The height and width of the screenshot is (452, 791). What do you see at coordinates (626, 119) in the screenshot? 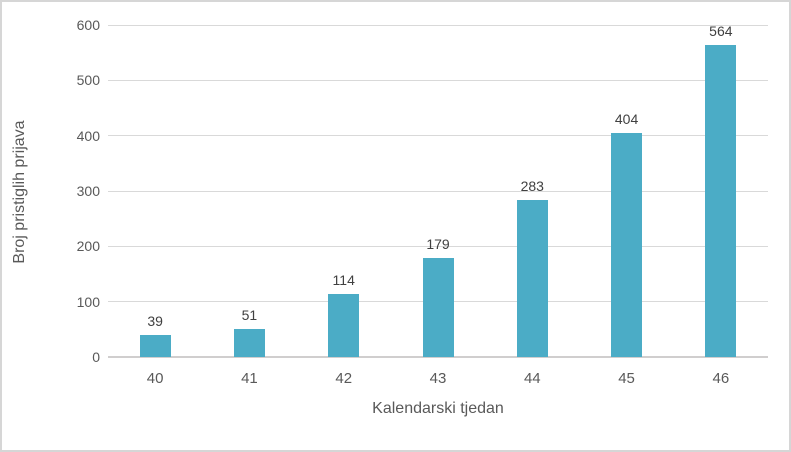
I see `data-label-week-45: 404` at bounding box center [626, 119].